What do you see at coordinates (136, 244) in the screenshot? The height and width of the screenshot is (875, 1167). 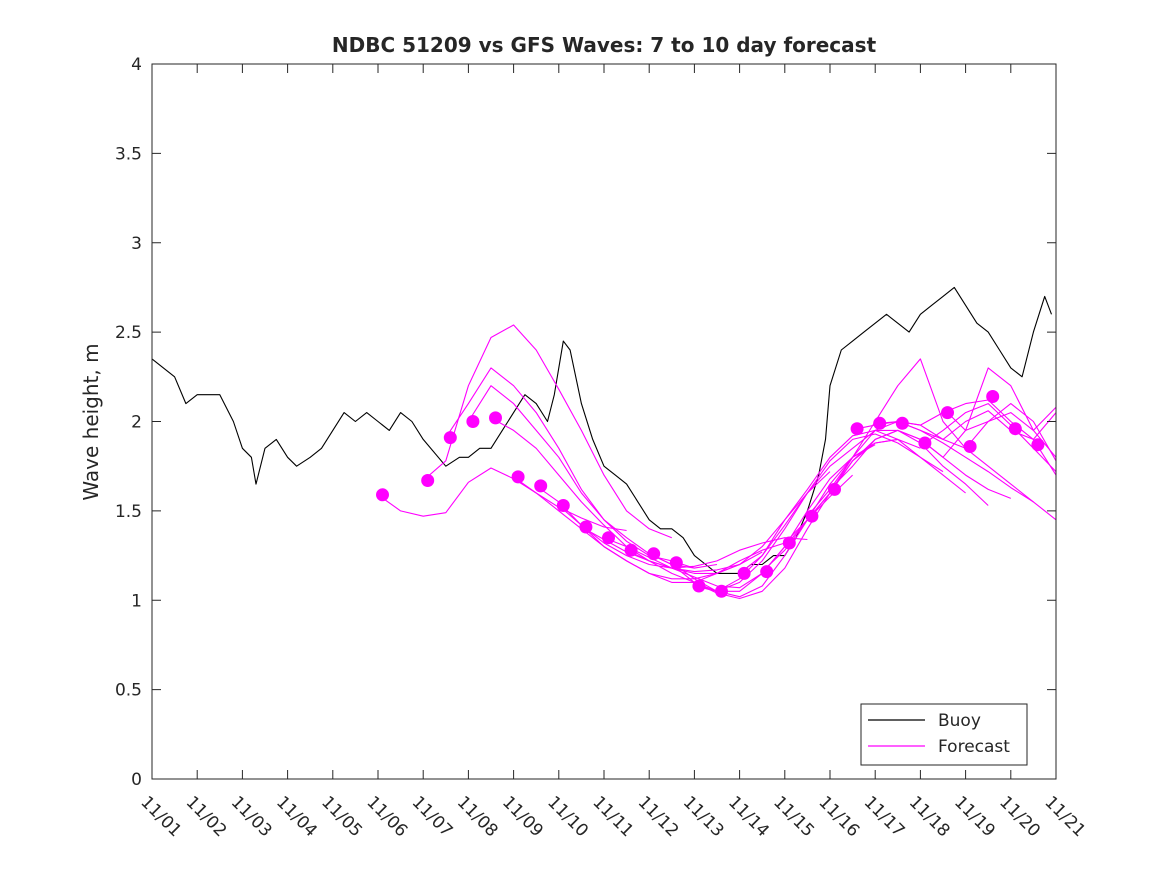 I see `y-tick-label-7: 3` at bounding box center [136, 244].